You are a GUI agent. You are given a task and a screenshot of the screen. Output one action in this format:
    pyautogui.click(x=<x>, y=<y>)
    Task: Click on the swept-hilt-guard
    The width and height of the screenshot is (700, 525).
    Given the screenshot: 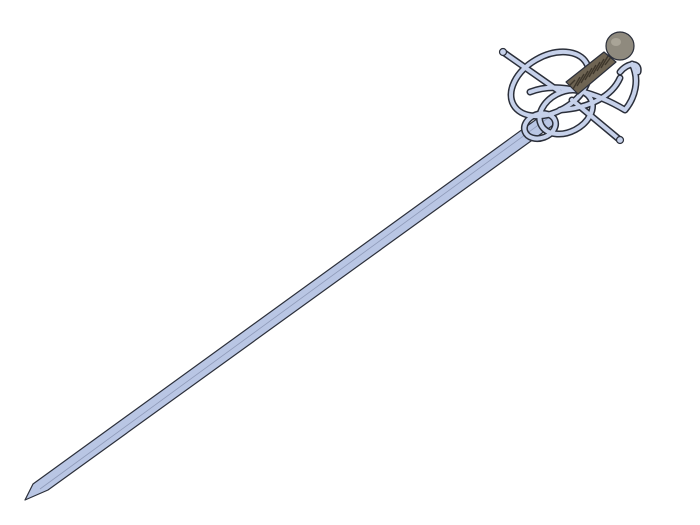 What is the action you would take?
    pyautogui.click(x=570, y=96)
    